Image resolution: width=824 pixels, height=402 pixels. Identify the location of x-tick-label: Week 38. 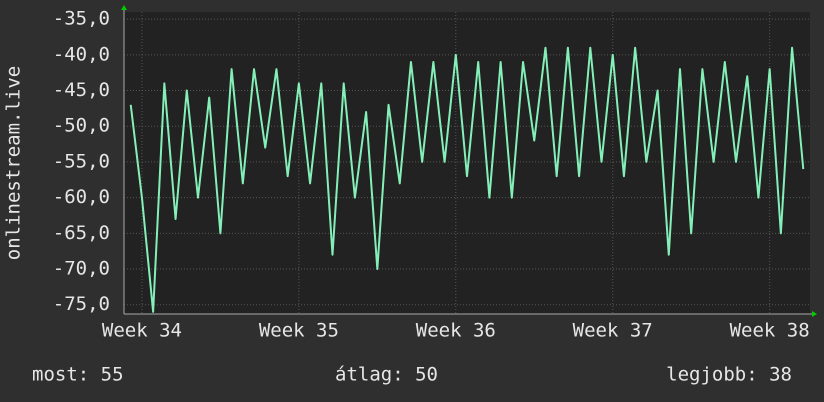
(770, 331).